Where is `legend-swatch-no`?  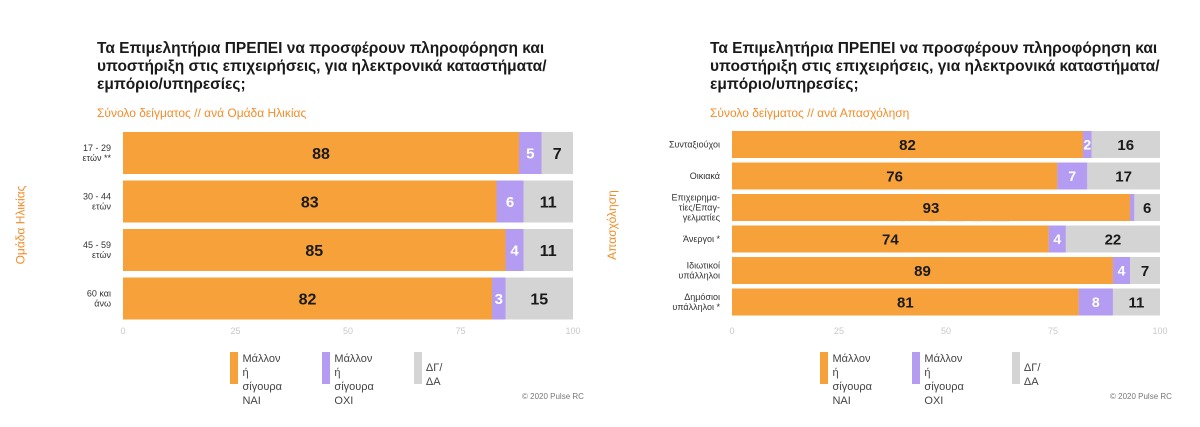 legend-swatch-no is located at coordinates (326, 368).